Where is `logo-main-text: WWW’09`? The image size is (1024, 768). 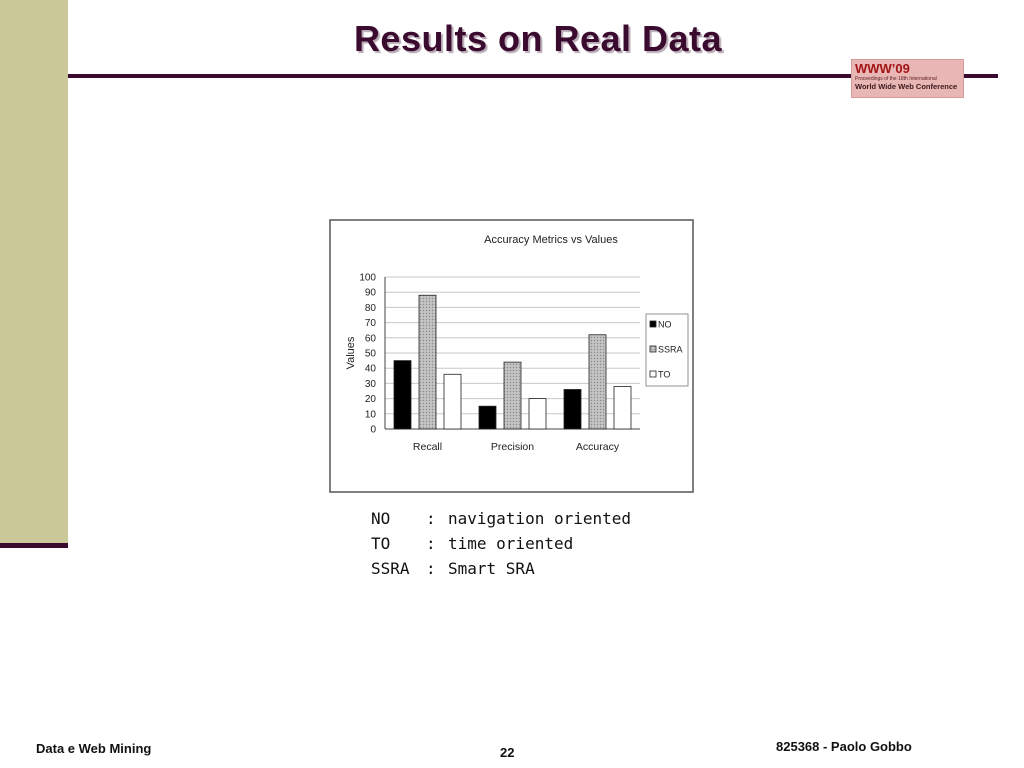
logo-main-text: WWW’09 is located at coordinates (882, 68).